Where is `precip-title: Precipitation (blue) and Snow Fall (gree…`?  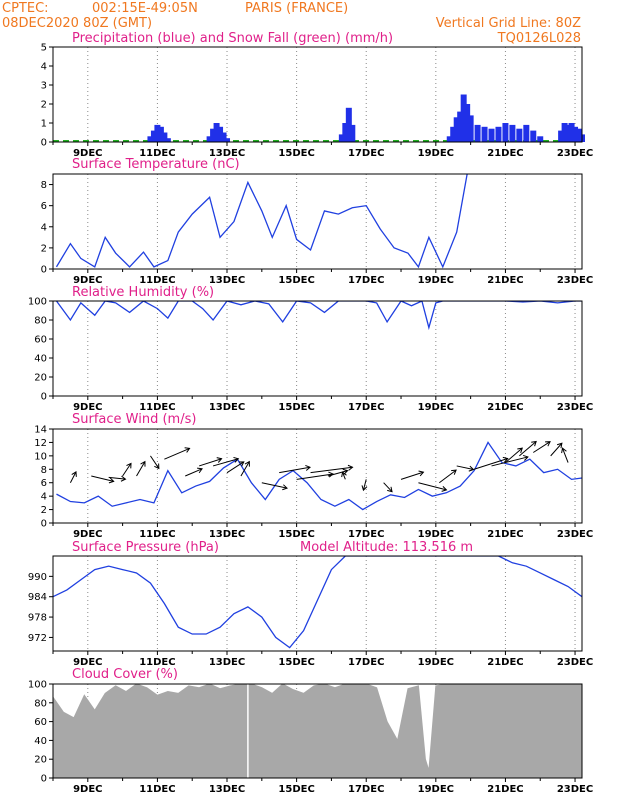 precip-title: Precipitation (blue) and Snow Fall (gree… is located at coordinates (232, 38).